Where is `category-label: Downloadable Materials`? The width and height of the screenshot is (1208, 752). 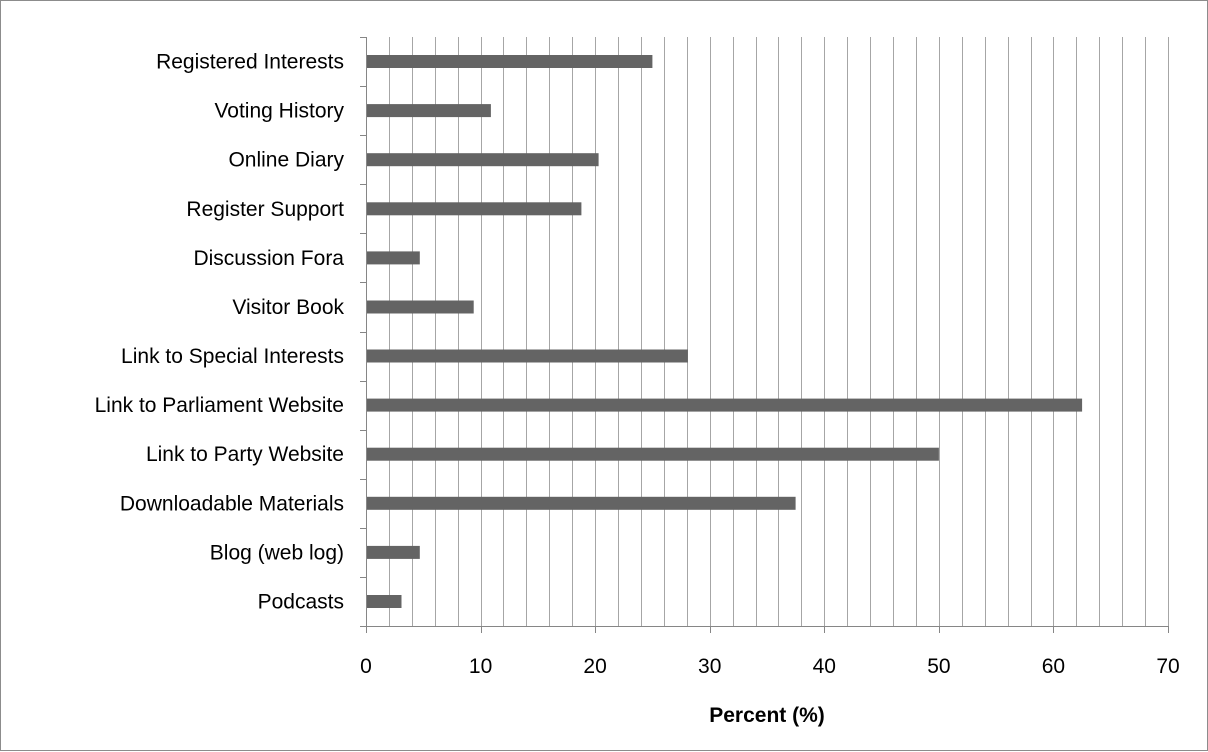 category-label: Downloadable Materials is located at coordinates (232, 503).